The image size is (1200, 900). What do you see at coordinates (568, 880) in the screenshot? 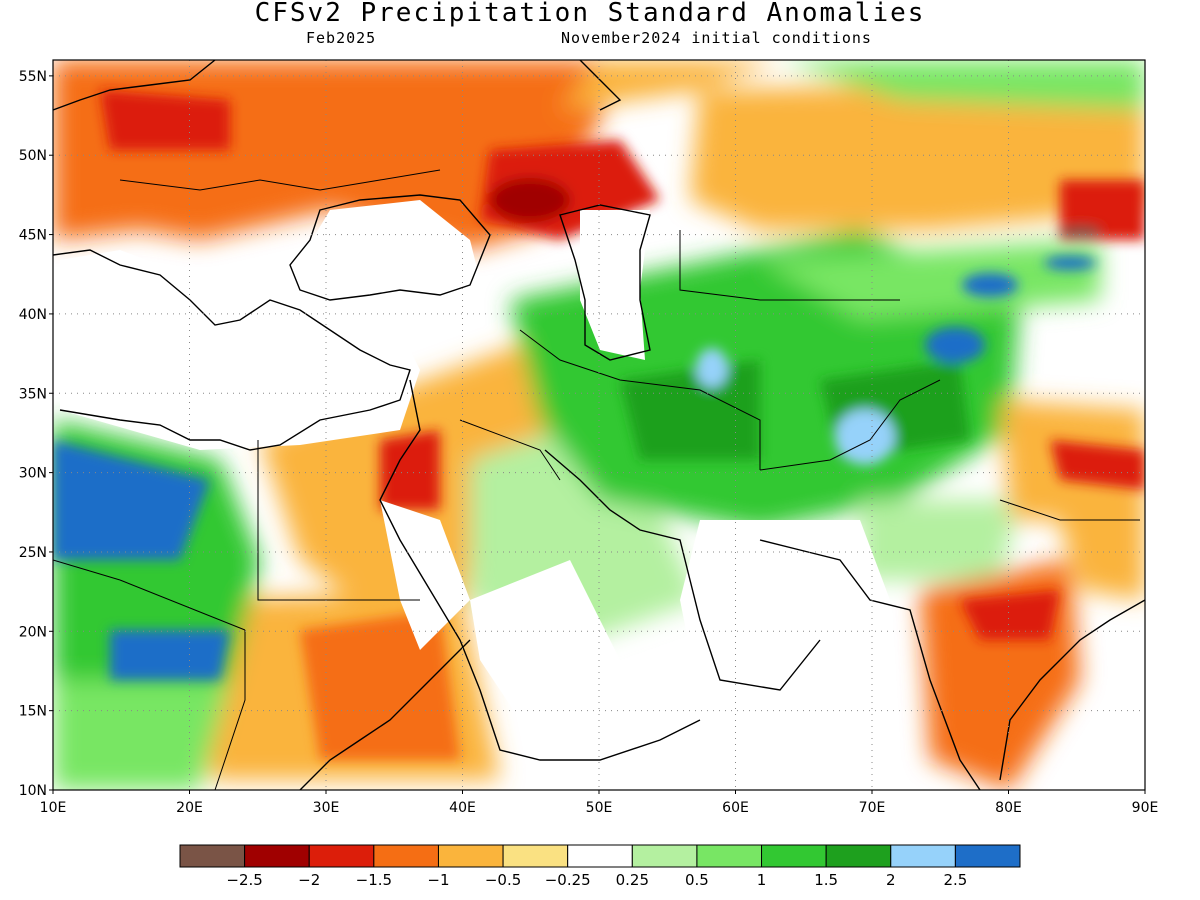
I see `colorbar-label: −0.25` at bounding box center [568, 880].